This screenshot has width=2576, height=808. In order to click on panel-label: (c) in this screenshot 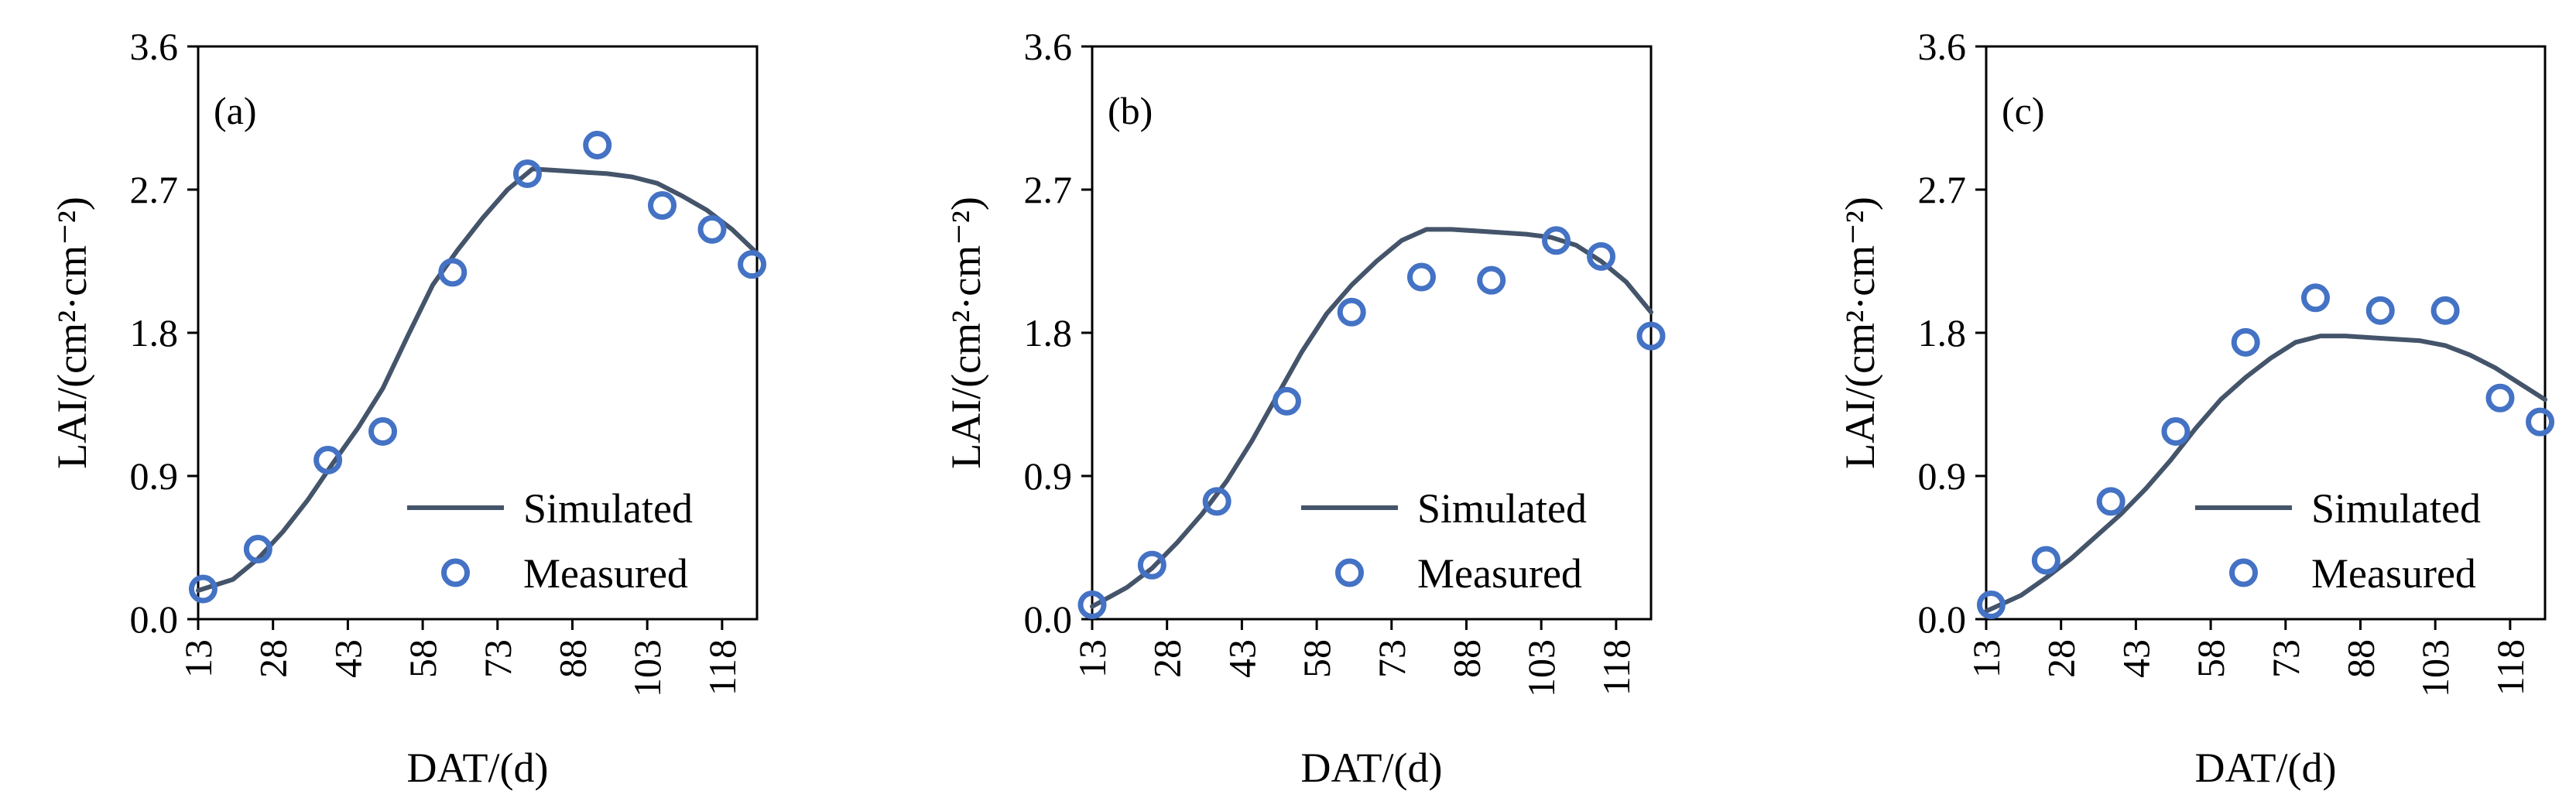, I will do `click(2023, 111)`.